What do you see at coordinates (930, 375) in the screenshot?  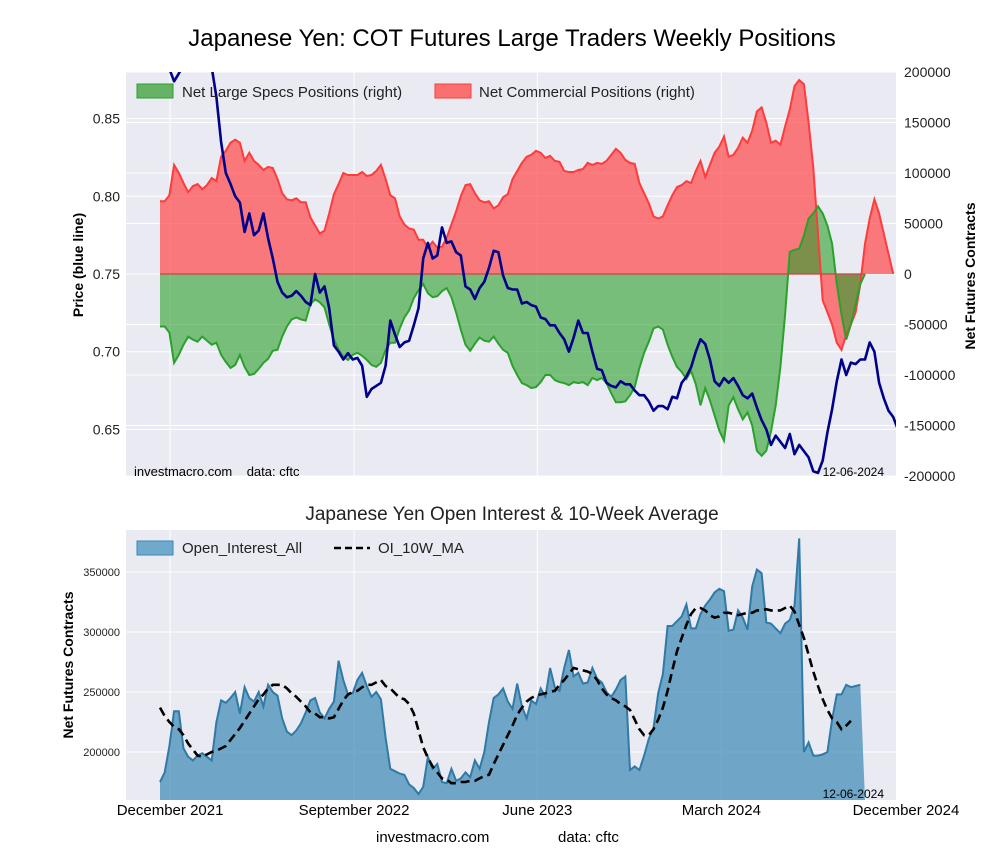 I see `top-right-tick-label: -100000` at bounding box center [930, 375].